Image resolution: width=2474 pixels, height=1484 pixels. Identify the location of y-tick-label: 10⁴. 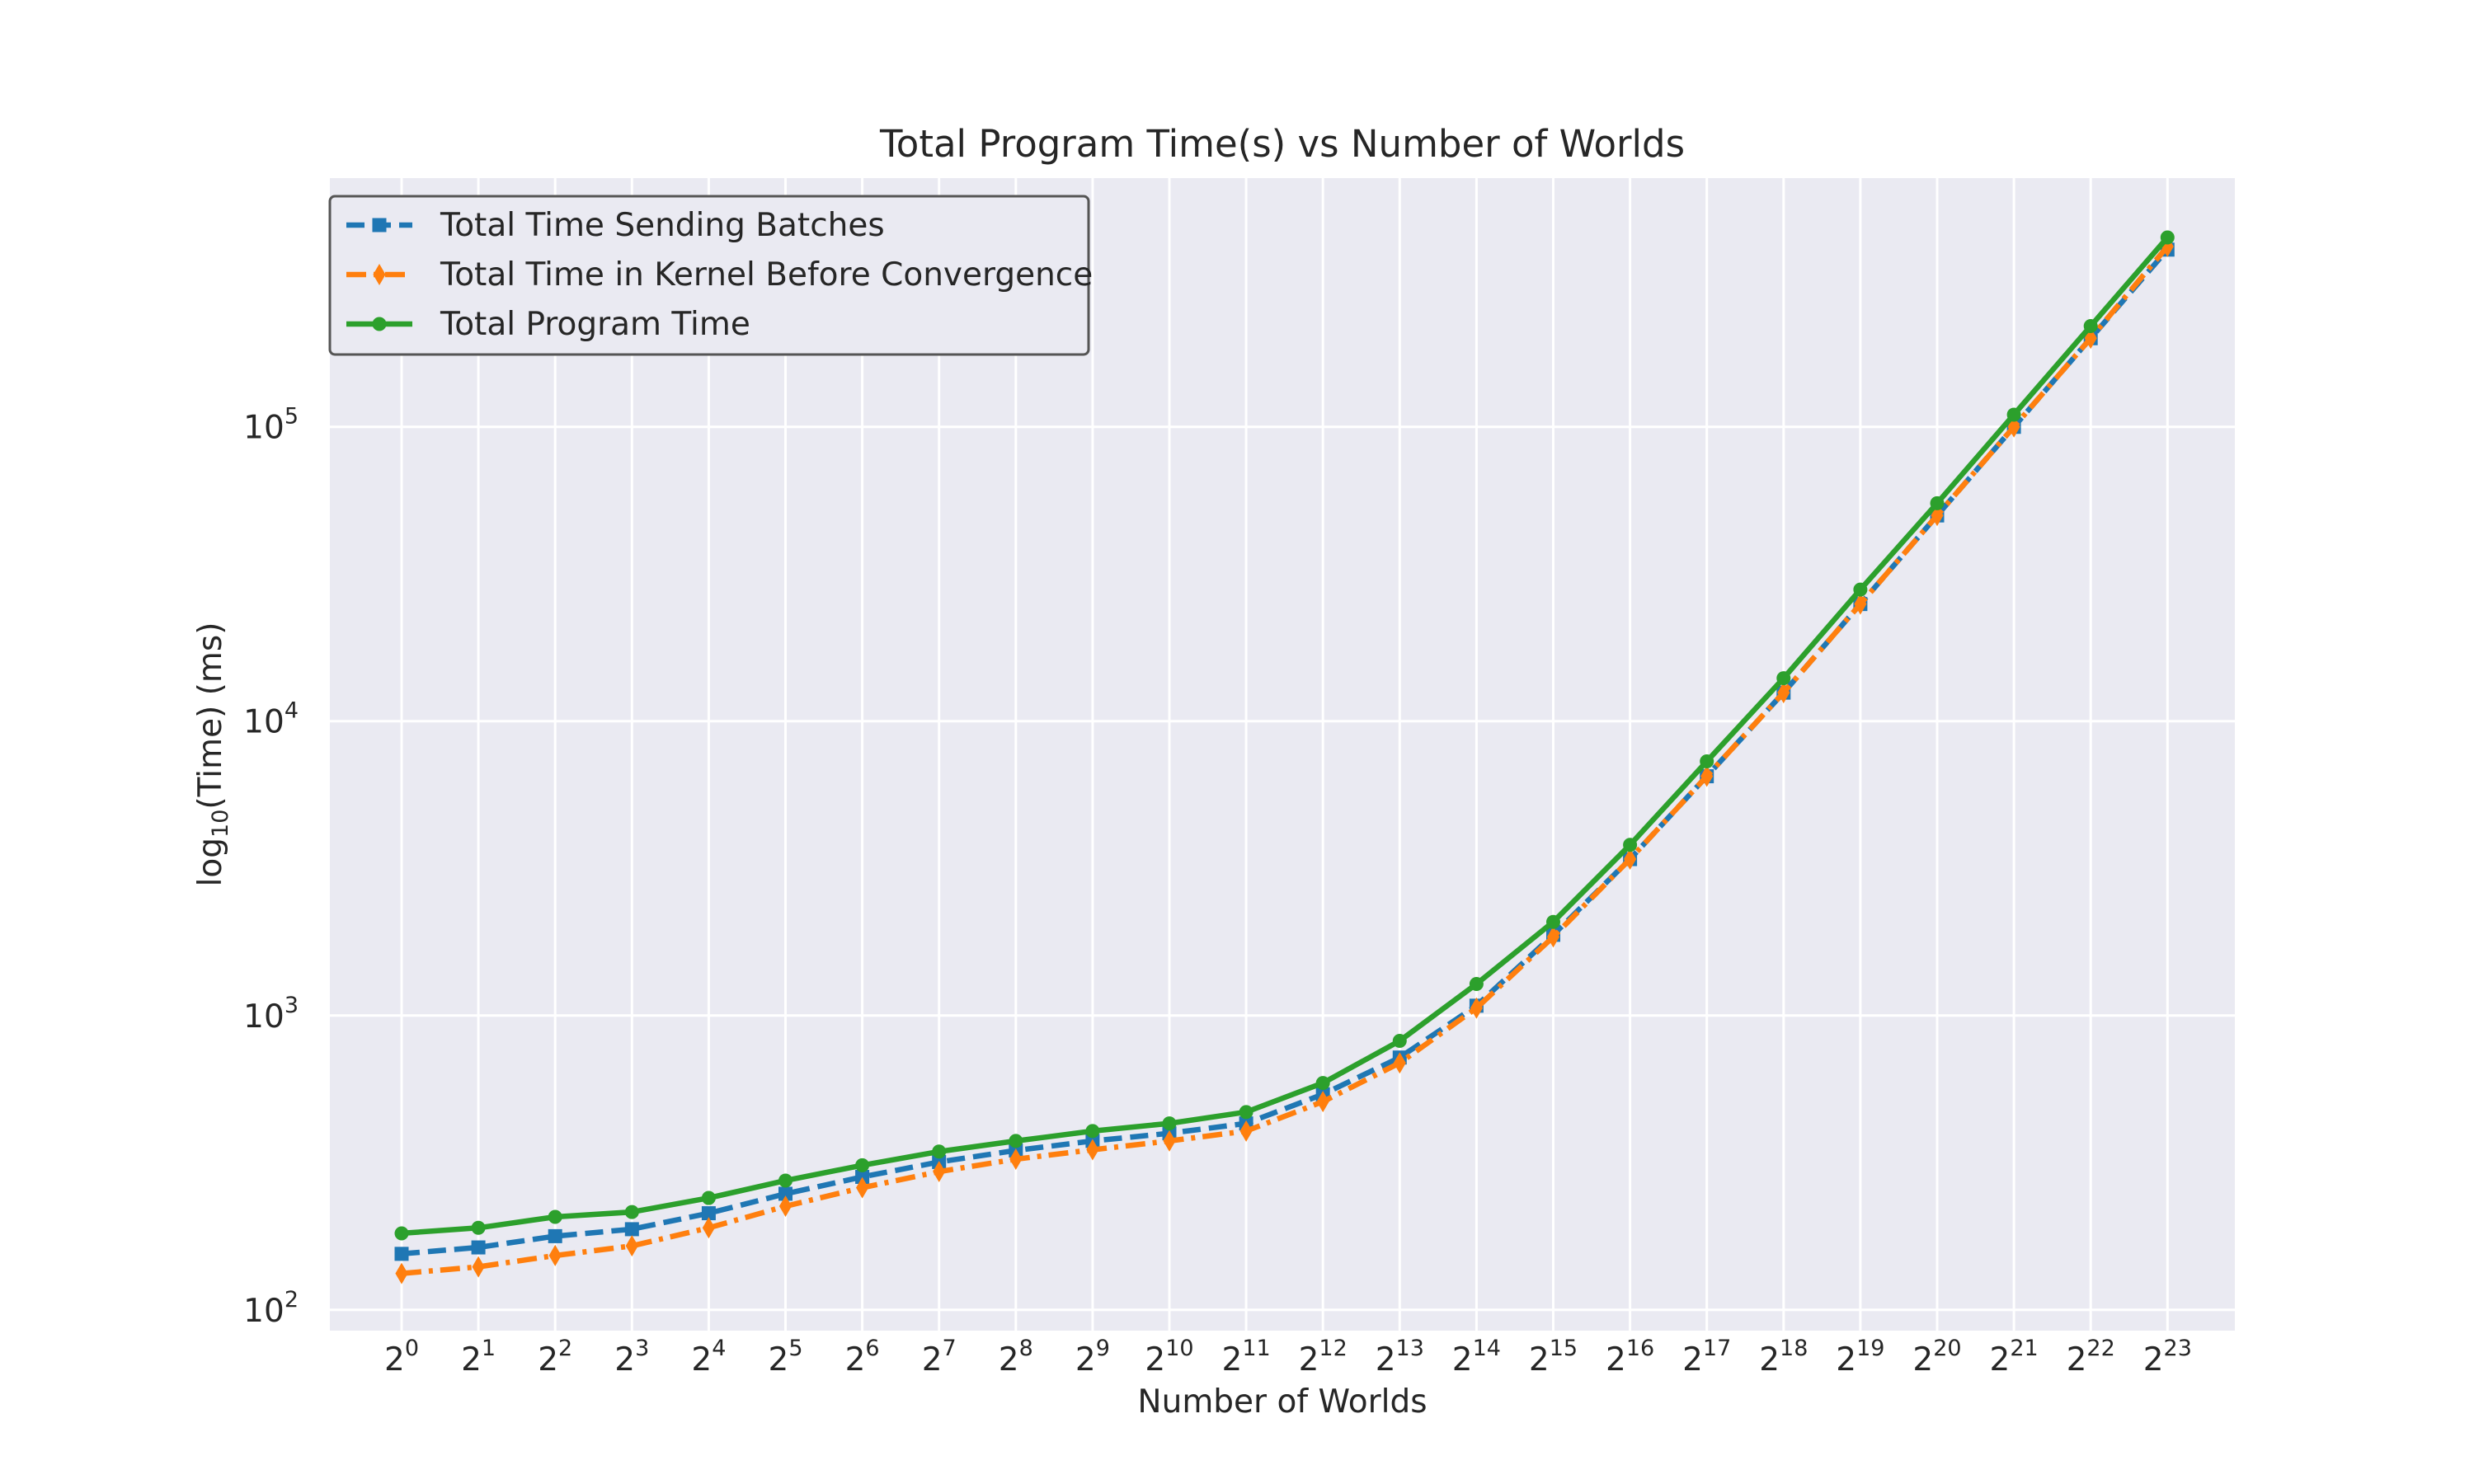
(271, 719).